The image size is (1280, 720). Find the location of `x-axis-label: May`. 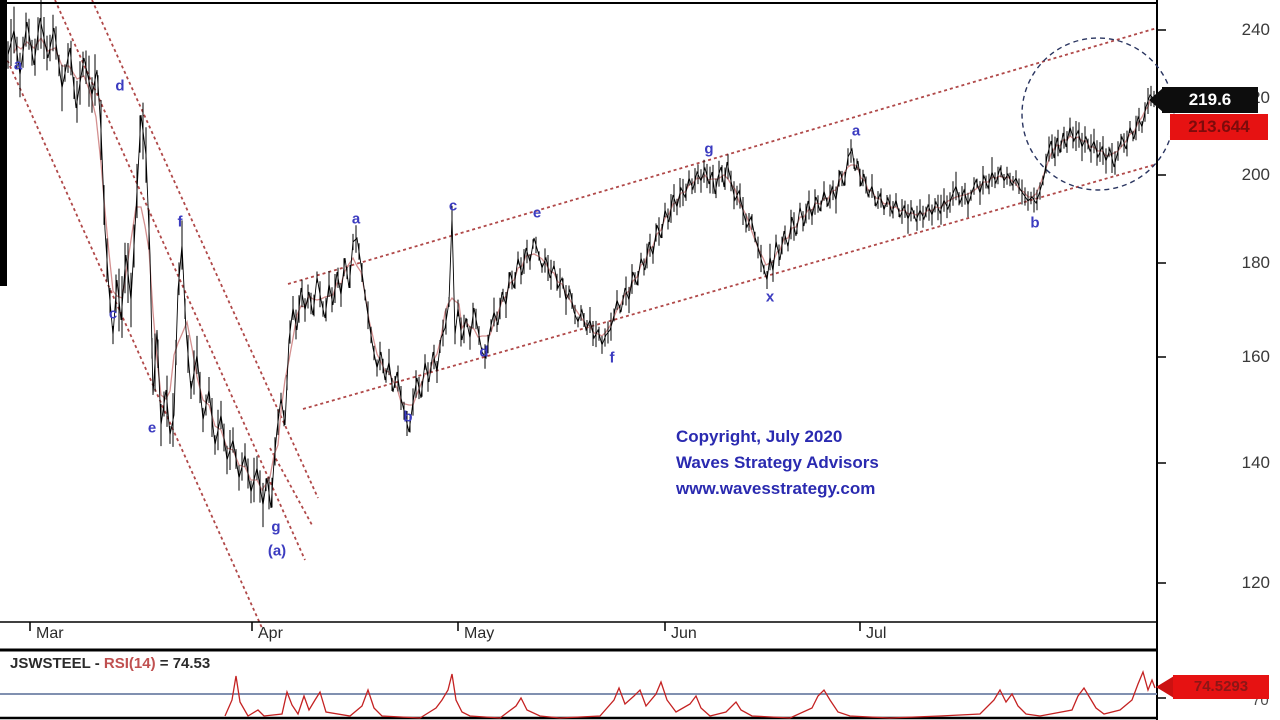

x-axis-label: May is located at coordinates (479, 633).